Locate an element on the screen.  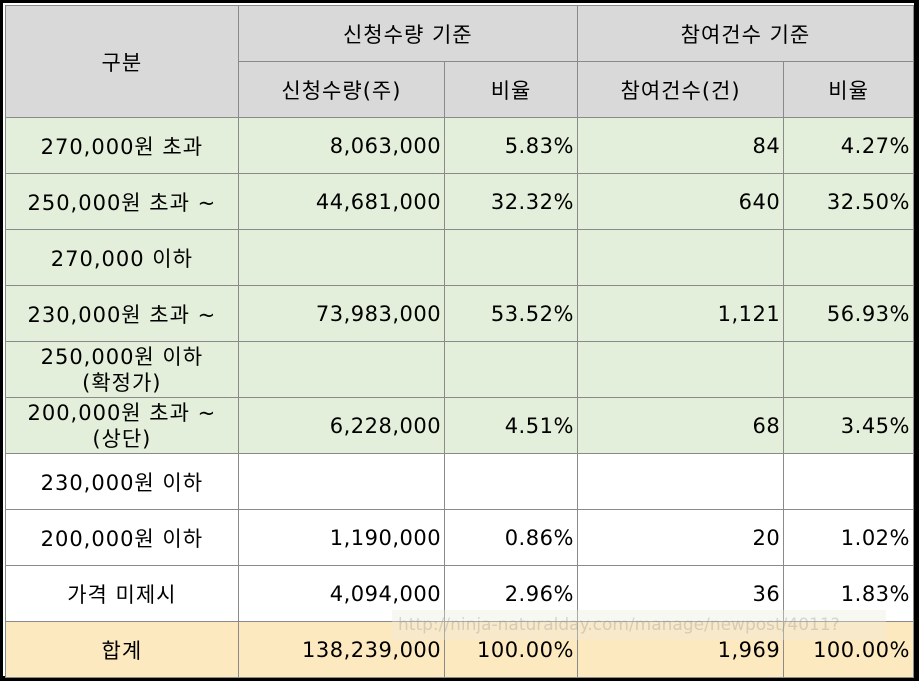
count-ratio-cell: 3.45% is located at coordinates (848, 425).